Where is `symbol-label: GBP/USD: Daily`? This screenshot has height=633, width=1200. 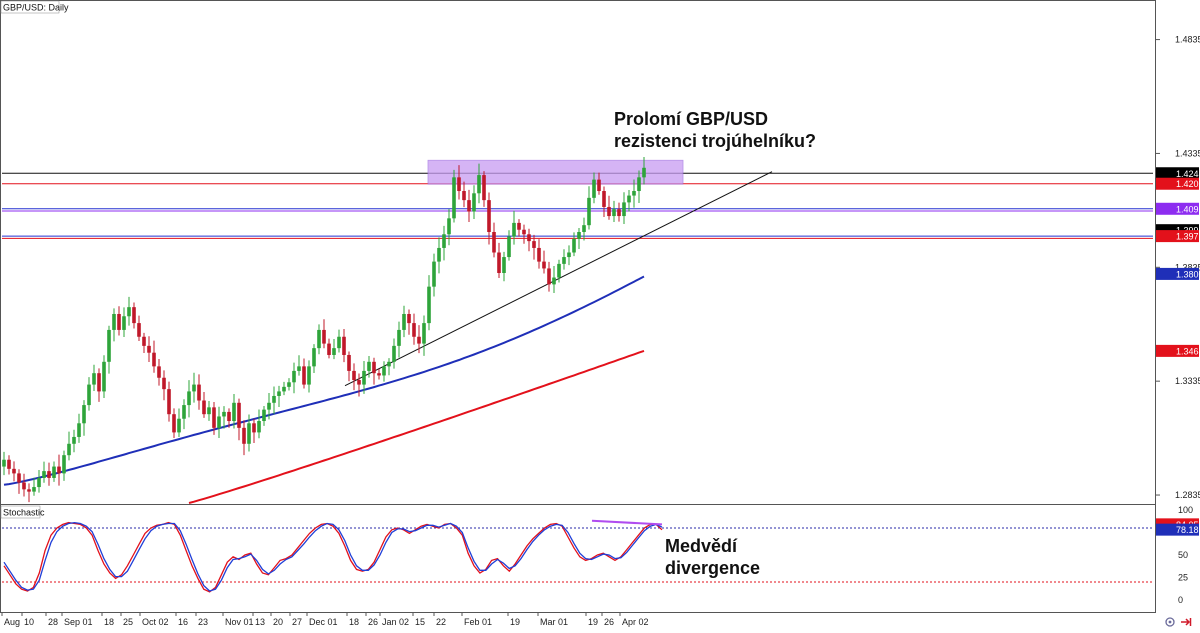
symbol-label: GBP/USD: Daily is located at coordinates (36, 8).